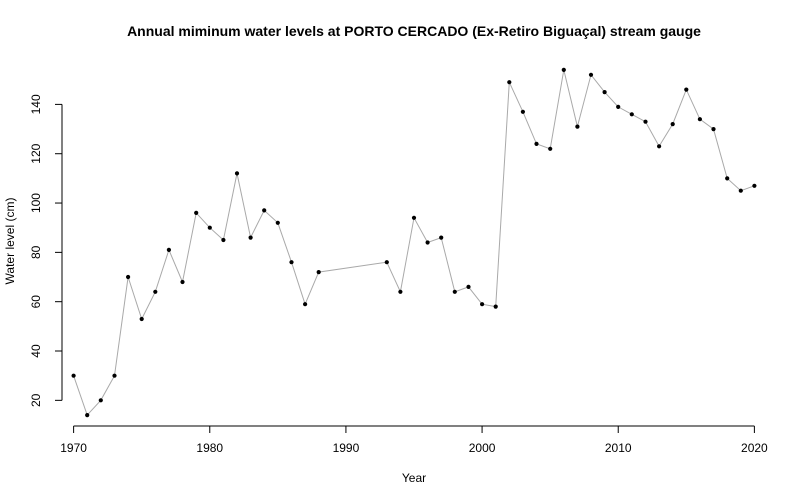  Describe the element at coordinates (346, 448) in the screenshot. I see `x-tick-label: 1990` at that location.